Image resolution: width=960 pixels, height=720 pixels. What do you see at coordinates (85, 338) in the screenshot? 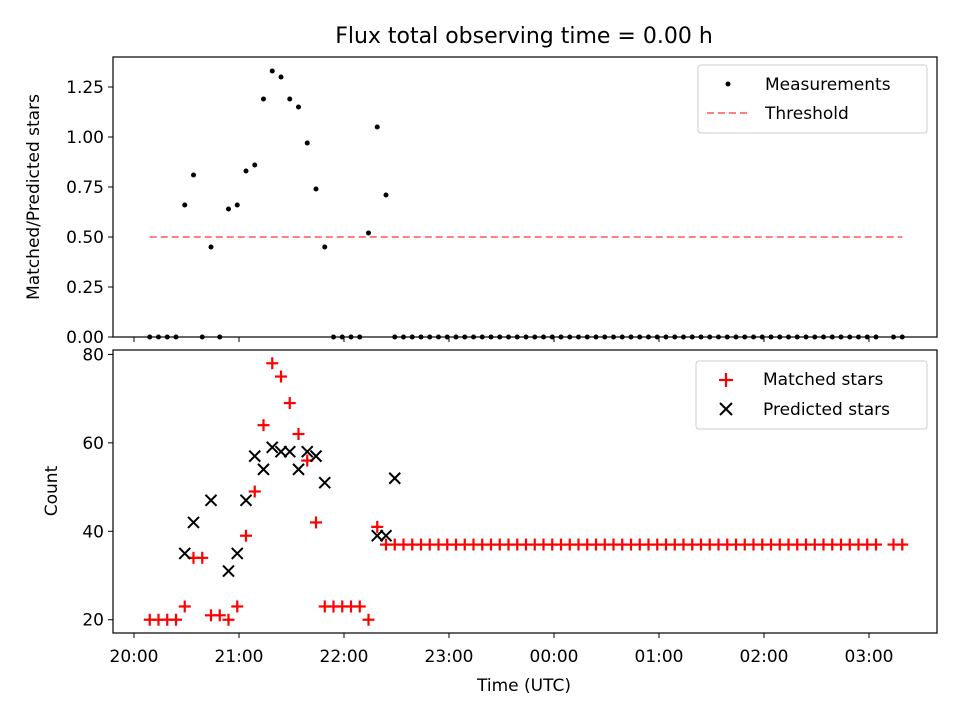
I see `top-y-tick-label-0: 0.00` at bounding box center [85, 338].